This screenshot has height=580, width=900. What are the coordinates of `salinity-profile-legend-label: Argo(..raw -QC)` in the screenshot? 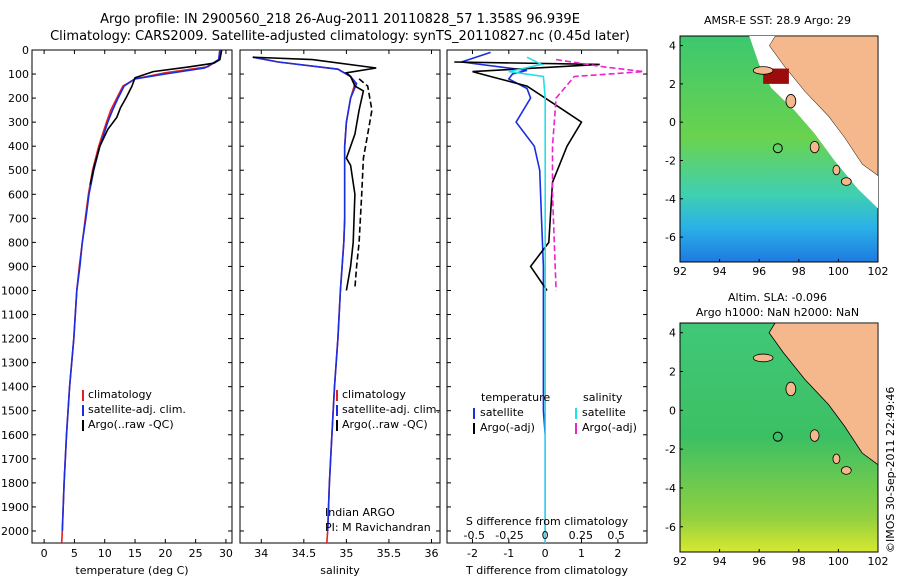 It's located at (385, 424).